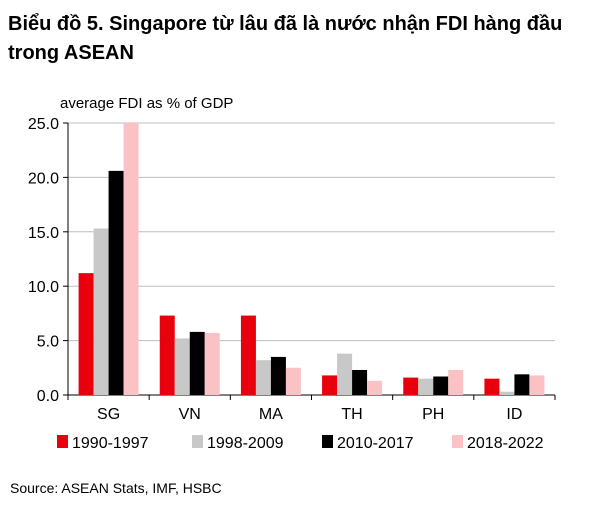  Describe the element at coordinates (182, 366) in the screenshot. I see `bar-vn-1998-2009` at that location.